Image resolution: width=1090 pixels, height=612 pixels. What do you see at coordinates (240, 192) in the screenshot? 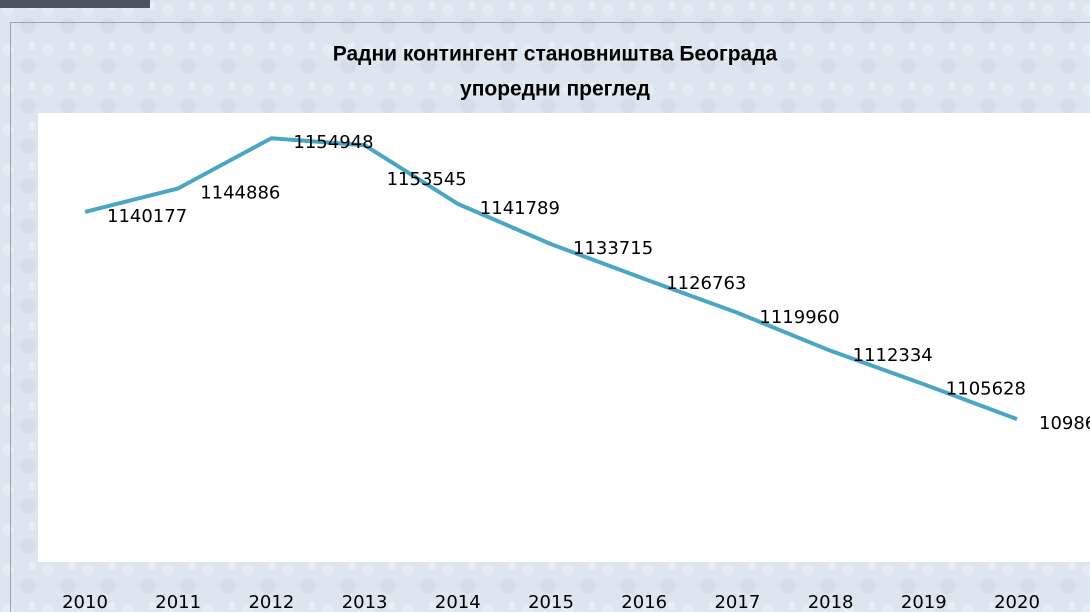
I see `data-label: 1144886` at bounding box center [240, 192].